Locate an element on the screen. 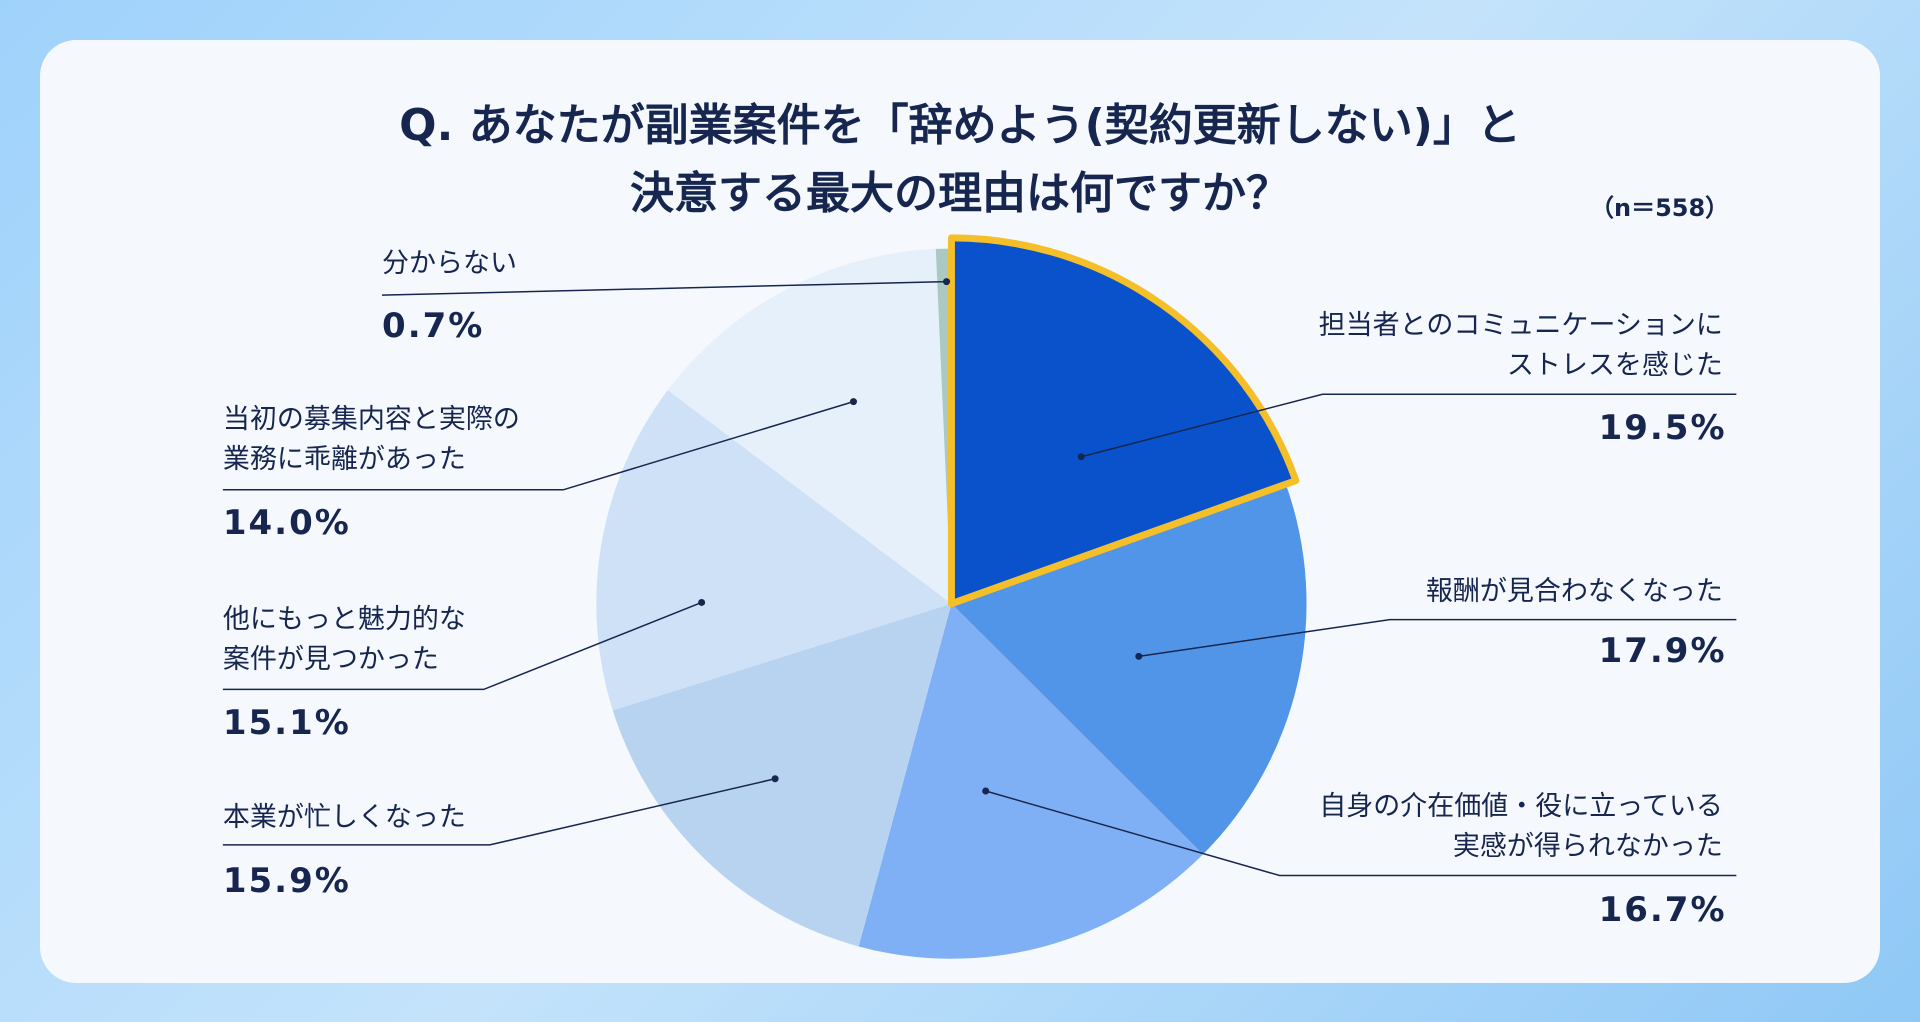  value-label: 19.5% is located at coordinates (1662, 427).